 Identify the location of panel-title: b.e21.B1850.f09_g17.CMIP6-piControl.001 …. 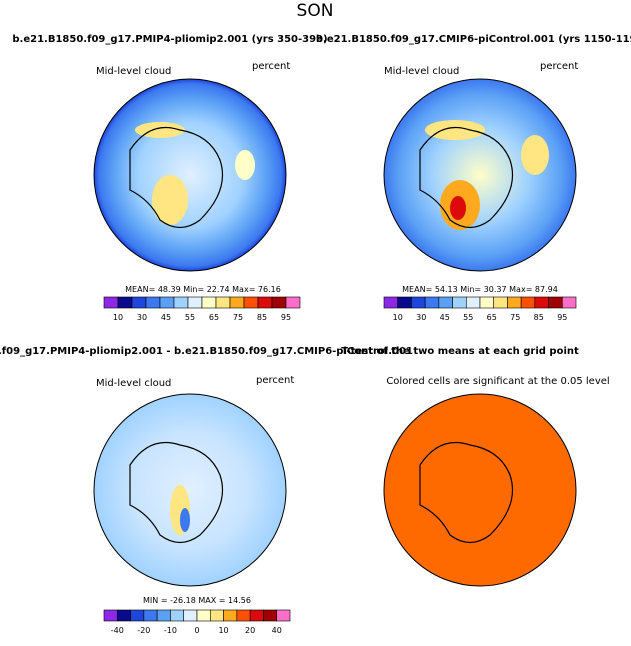
(473, 39).